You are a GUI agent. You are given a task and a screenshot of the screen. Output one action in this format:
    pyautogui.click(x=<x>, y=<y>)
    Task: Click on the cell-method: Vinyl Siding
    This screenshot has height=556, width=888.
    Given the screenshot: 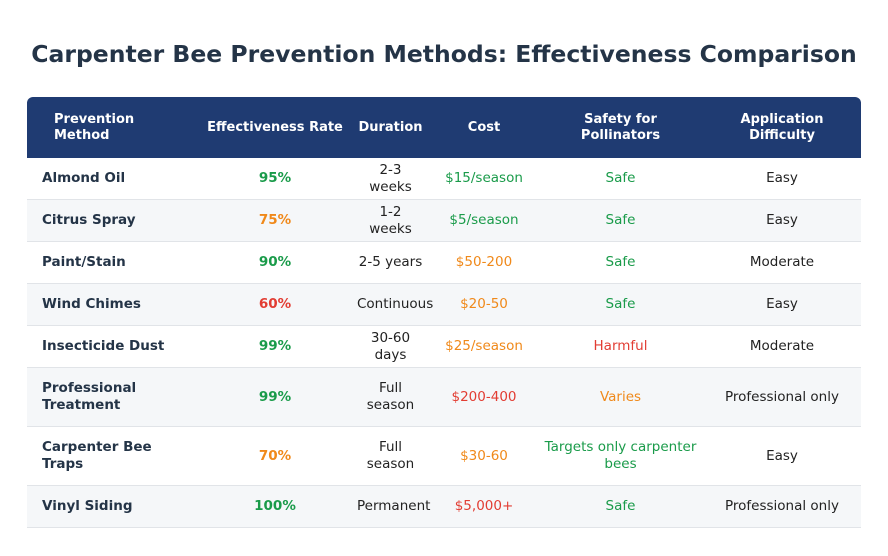 What is the action you would take?
    pyautogui.click(x=113, y=506)
    